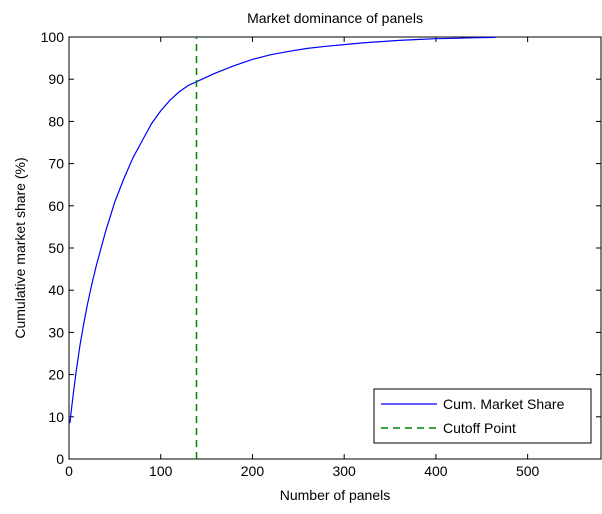  I want to click on y-tick-label: 10, so click(56, 417).